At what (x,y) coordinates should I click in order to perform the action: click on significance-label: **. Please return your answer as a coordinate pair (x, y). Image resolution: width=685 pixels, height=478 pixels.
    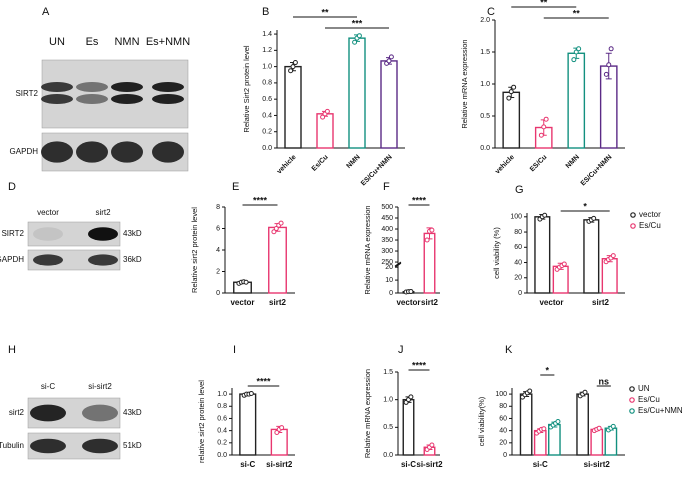
    Looking at the image, I should click on (325, 12).